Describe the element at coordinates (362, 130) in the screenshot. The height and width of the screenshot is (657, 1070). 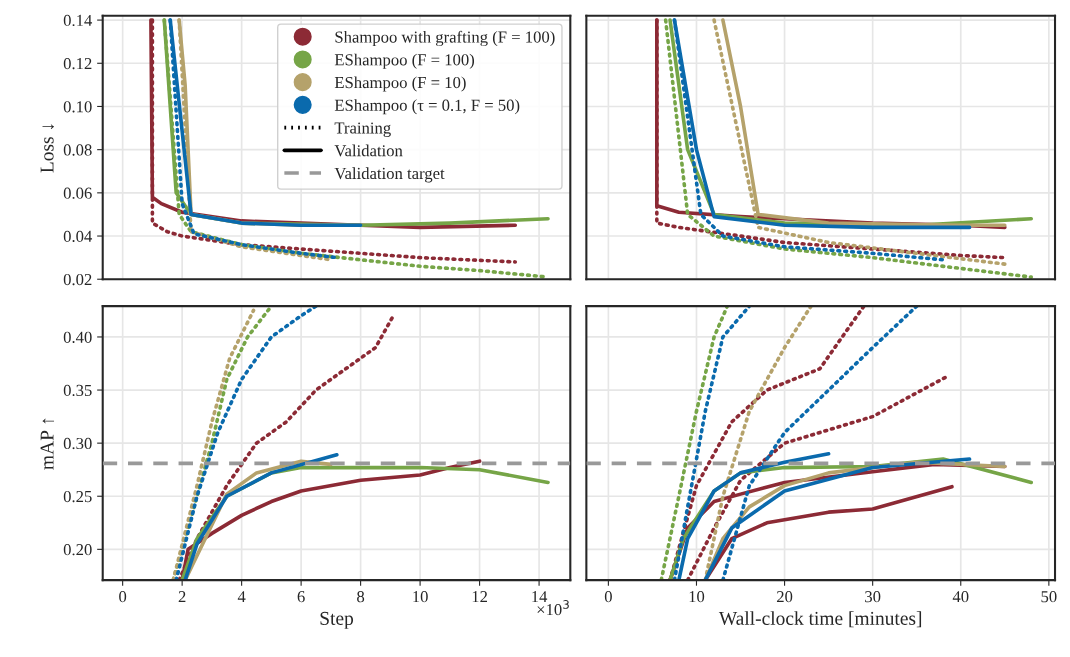
I see `annotation: Training` at that location.